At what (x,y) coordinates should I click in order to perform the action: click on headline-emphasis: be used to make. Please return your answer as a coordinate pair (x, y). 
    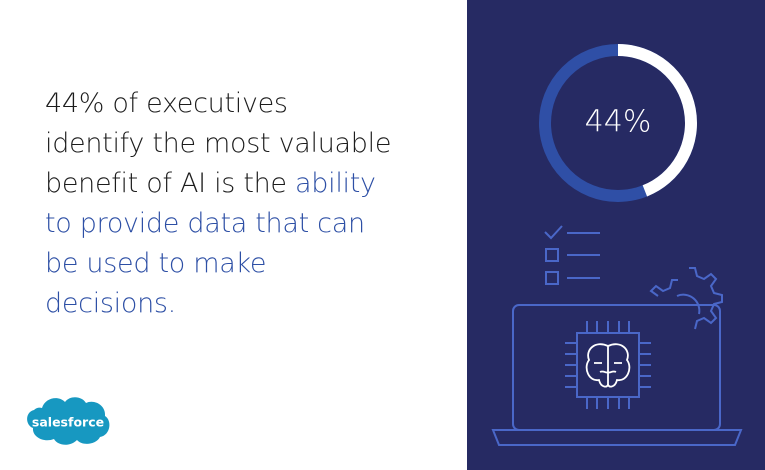
    Looking at the image, I should click on (156, 263).